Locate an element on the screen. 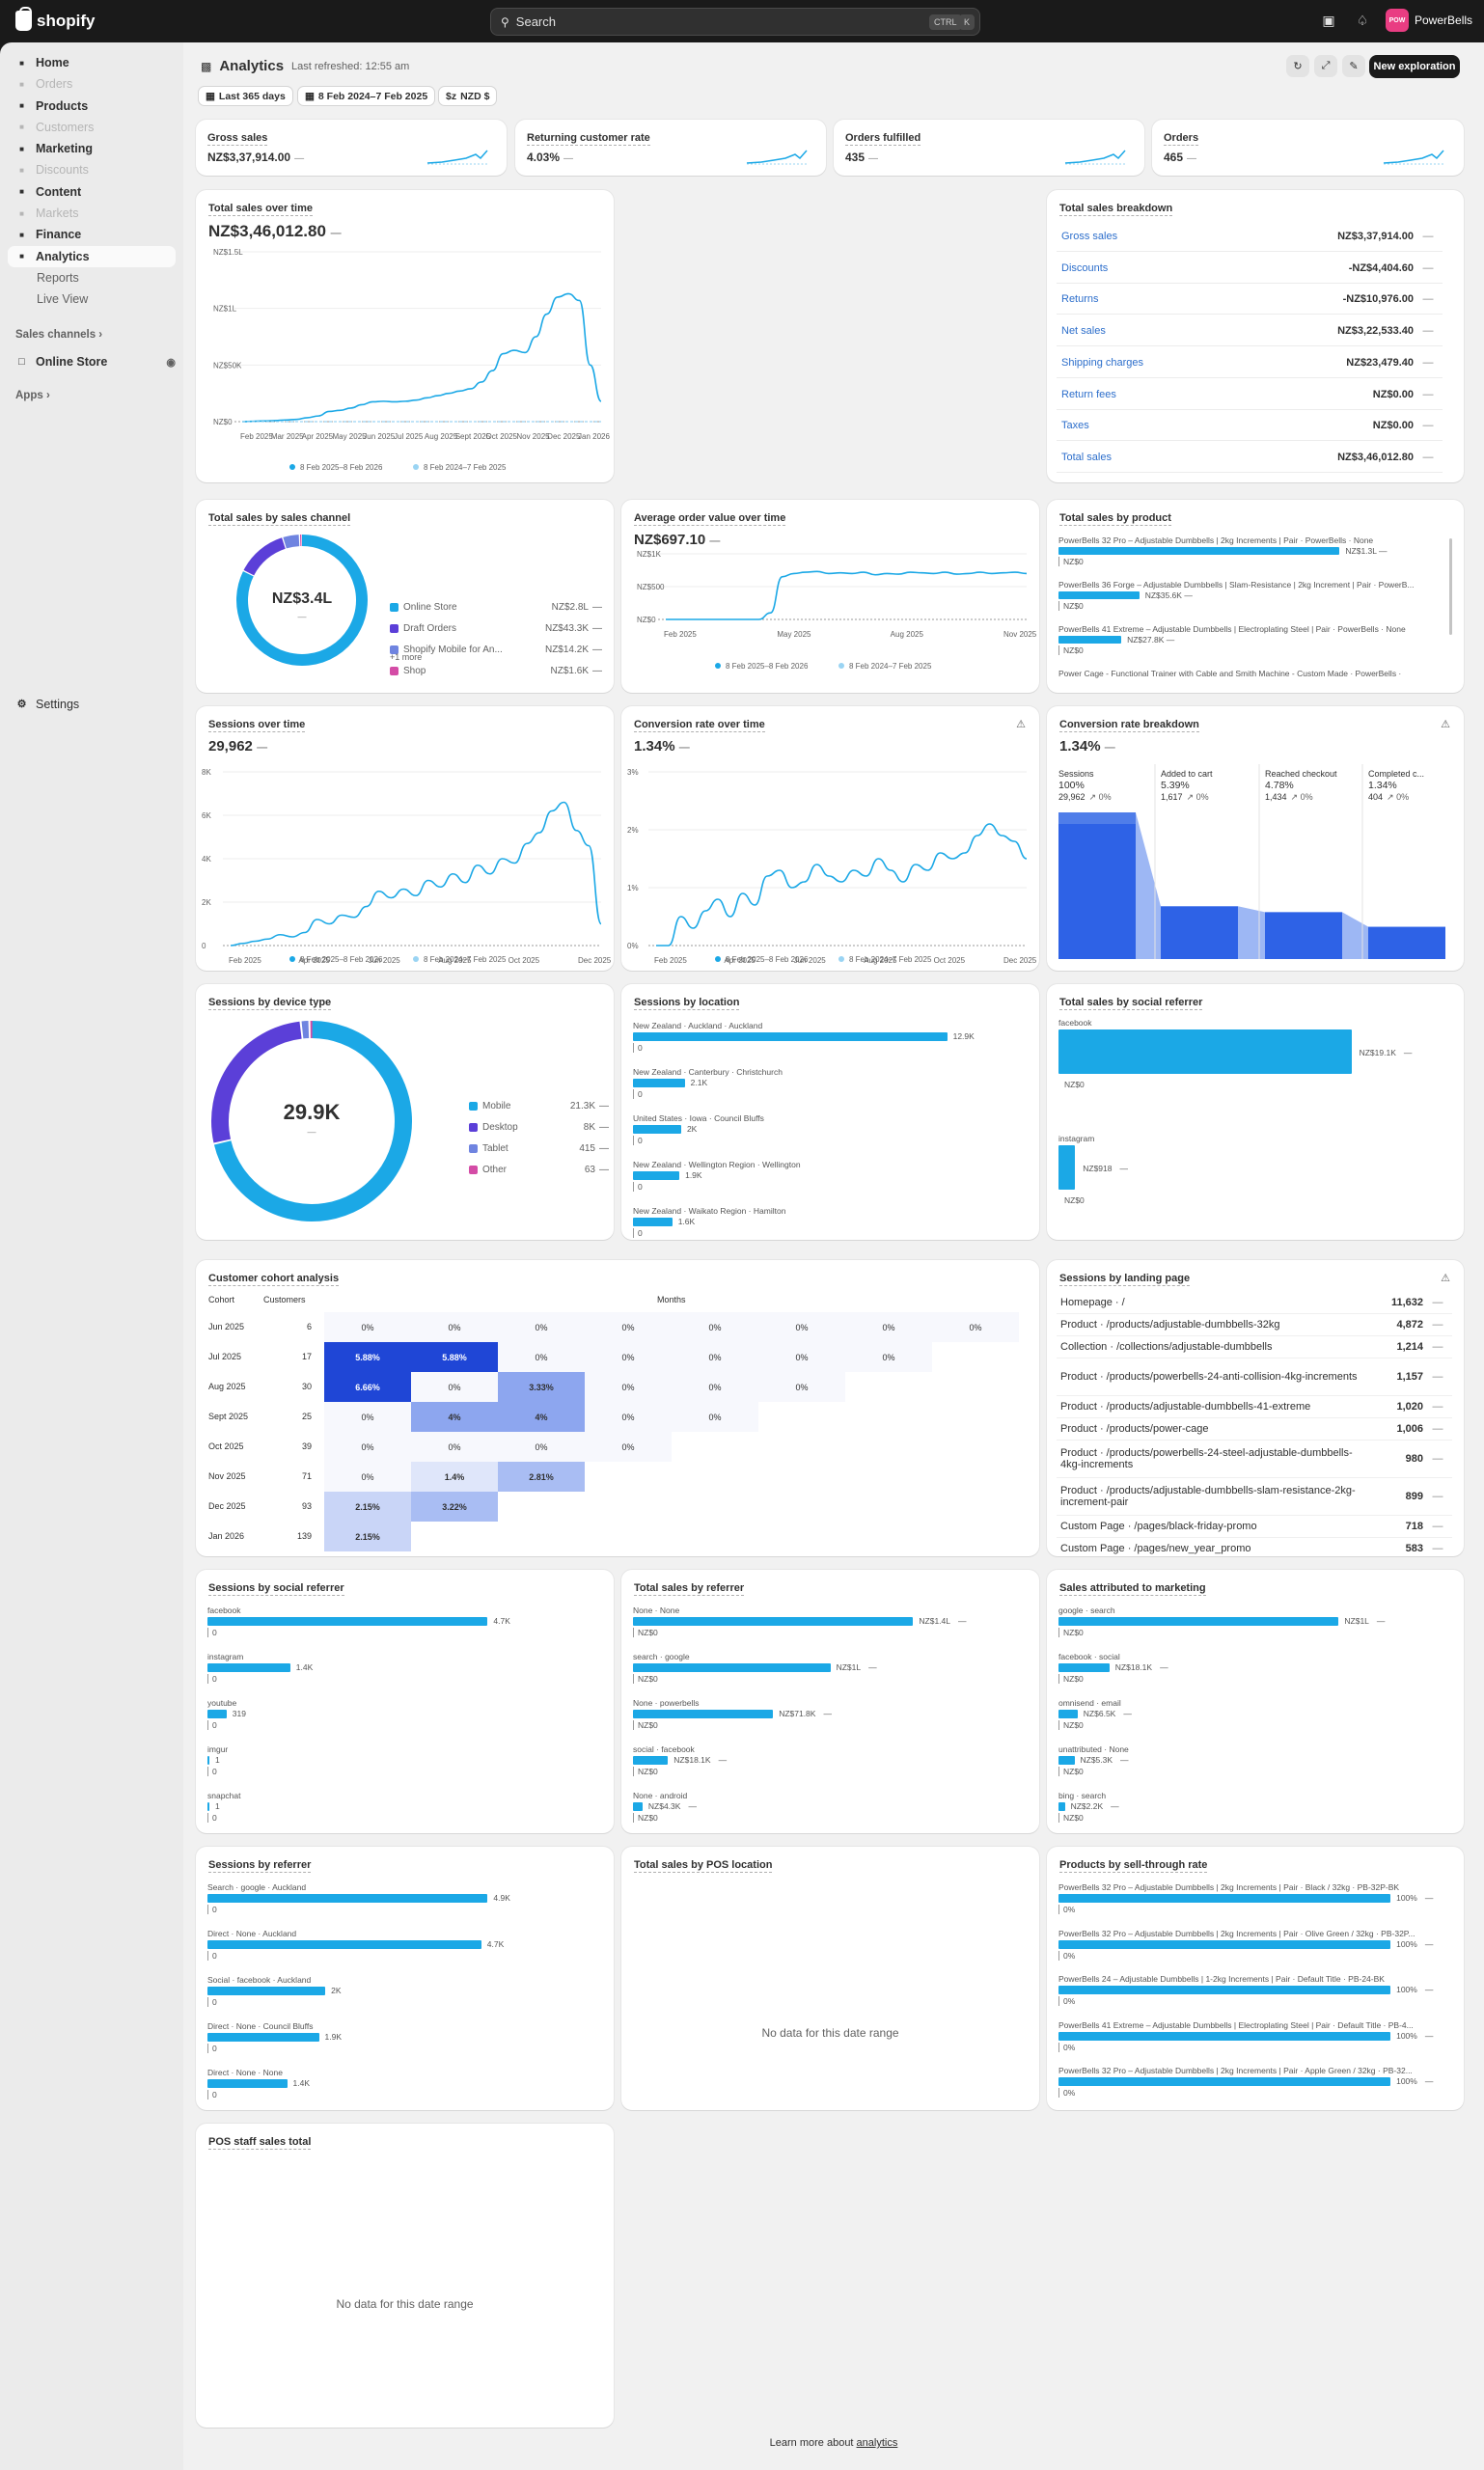 The height and width of the screenshot is (2470, 1484). sidebar-item-analytics: ■ Analytics is located at coordinates (92, 256).